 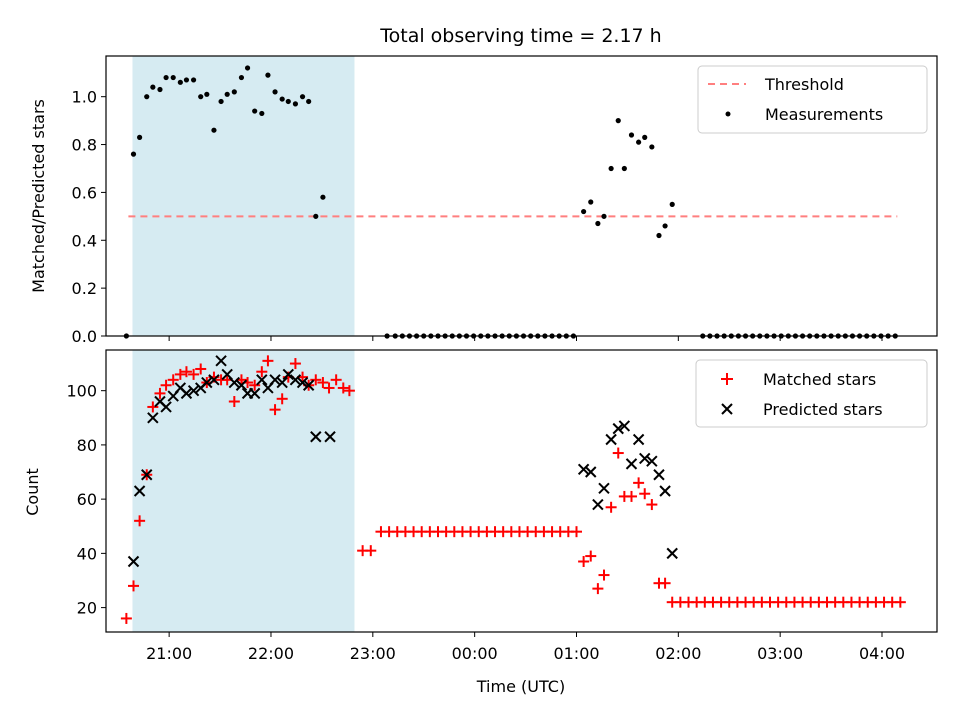 What do you see at coordinates (520, 686) in the screenshot?
I see `x-axis-label: Time (UTC)` at bounding box center [520, 686].